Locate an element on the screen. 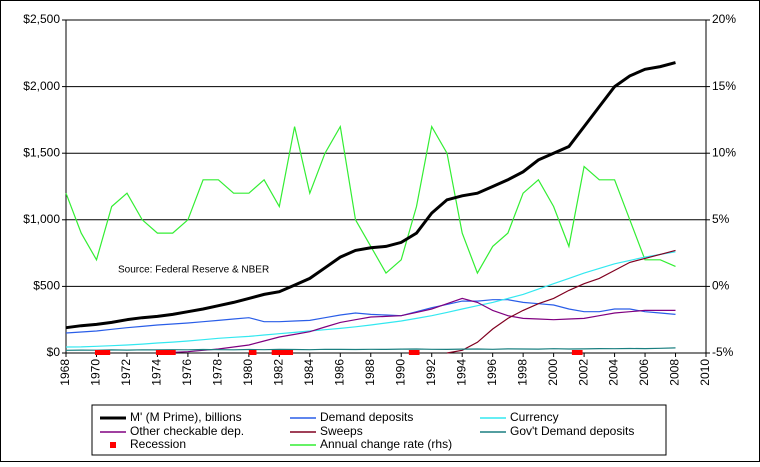  x-tick-label: 1984 is located at coordinates (309, 372).